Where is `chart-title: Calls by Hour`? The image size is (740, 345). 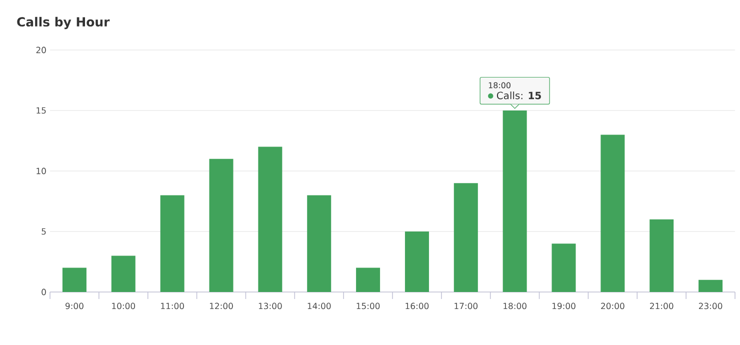 chart-title: Calls by Hour is located at coordinates (63, 23).